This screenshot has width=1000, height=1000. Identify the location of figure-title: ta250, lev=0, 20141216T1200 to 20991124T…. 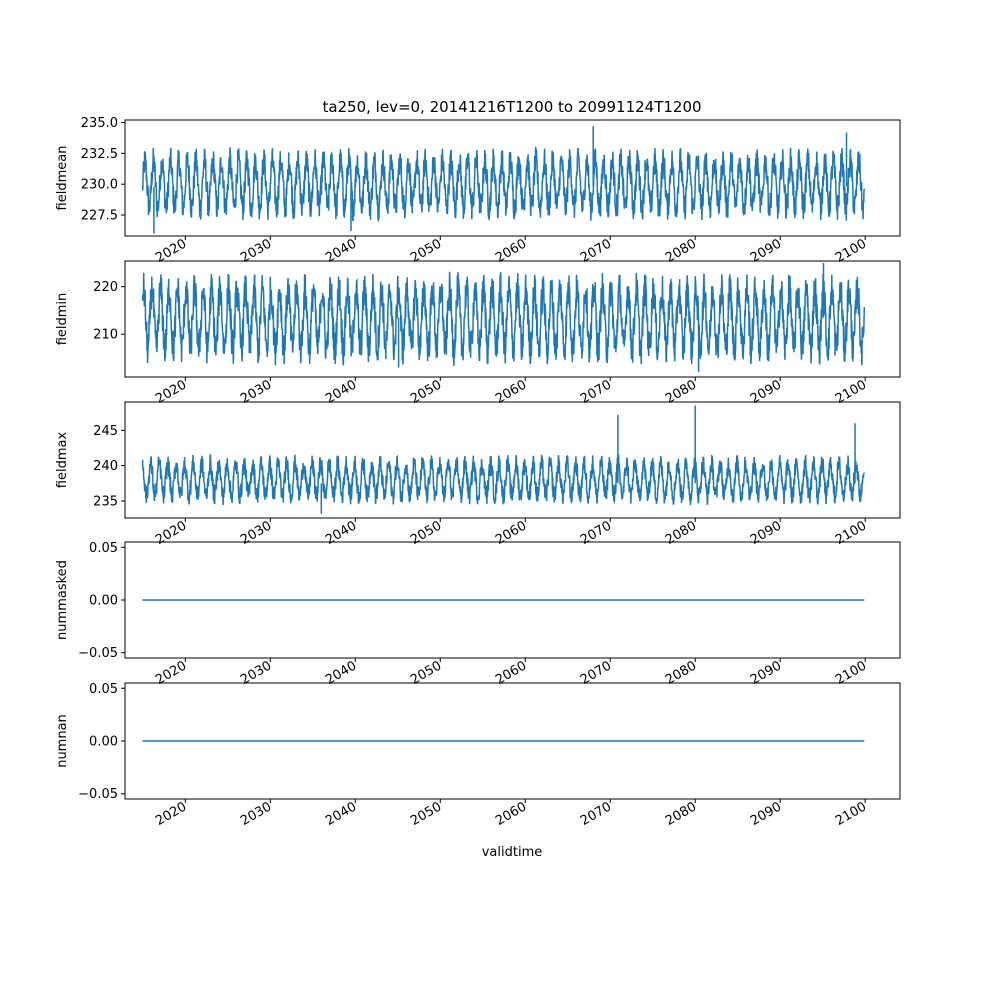
(511, 107).